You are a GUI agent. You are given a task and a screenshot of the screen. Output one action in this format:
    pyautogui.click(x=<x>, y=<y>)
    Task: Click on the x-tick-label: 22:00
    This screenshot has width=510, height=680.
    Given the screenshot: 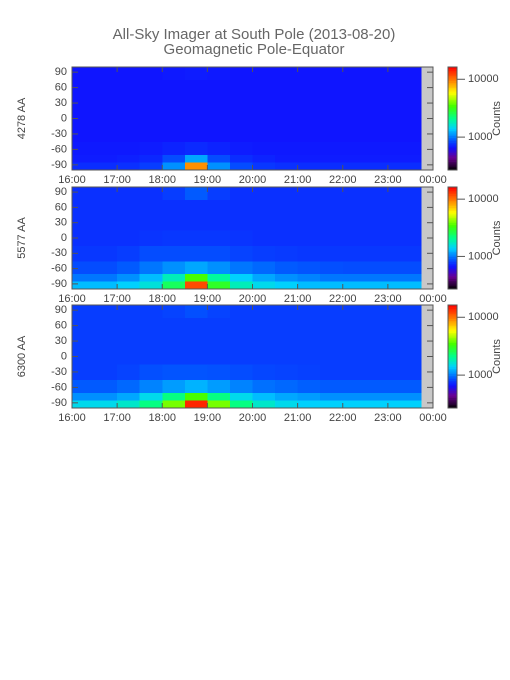 What is the action you would take?
    pyautogui.click(x=343, y=180)
    